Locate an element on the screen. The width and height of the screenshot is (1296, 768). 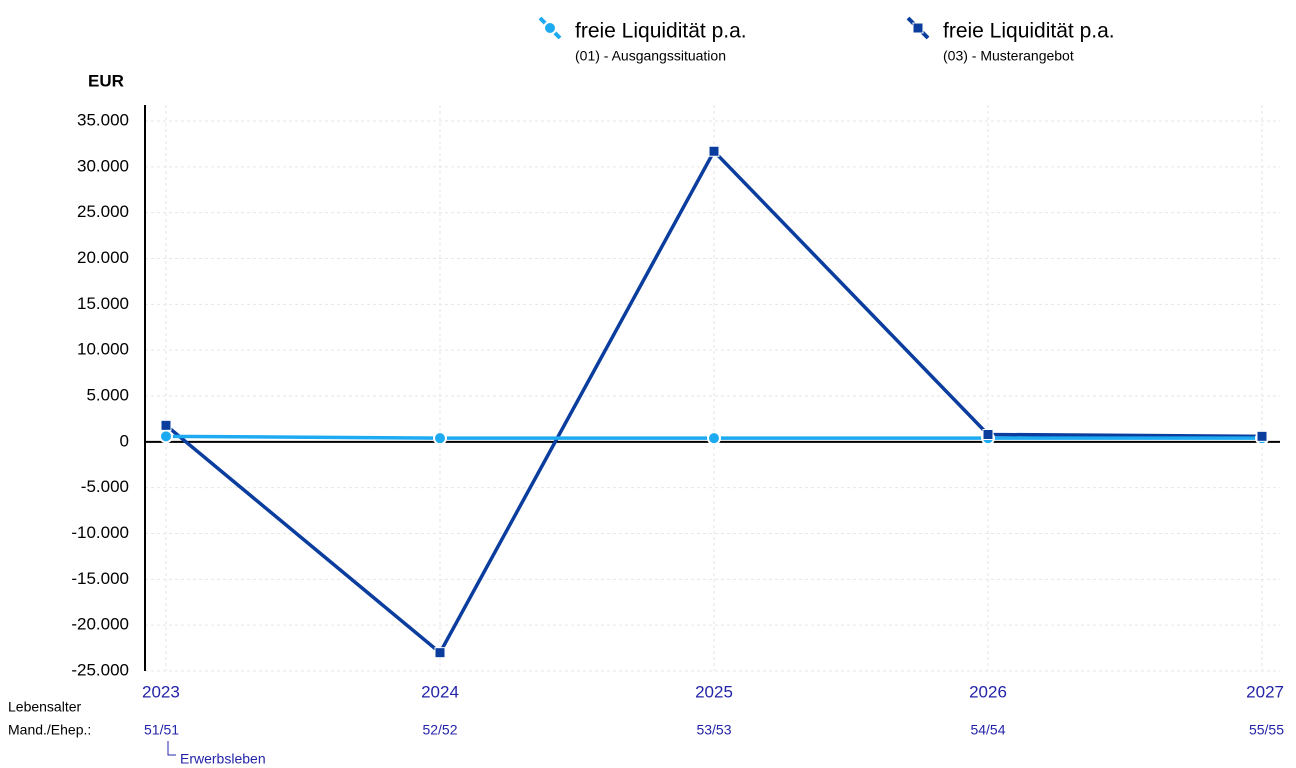
y-axis-label: EUR is located at coordinates (106, 80).